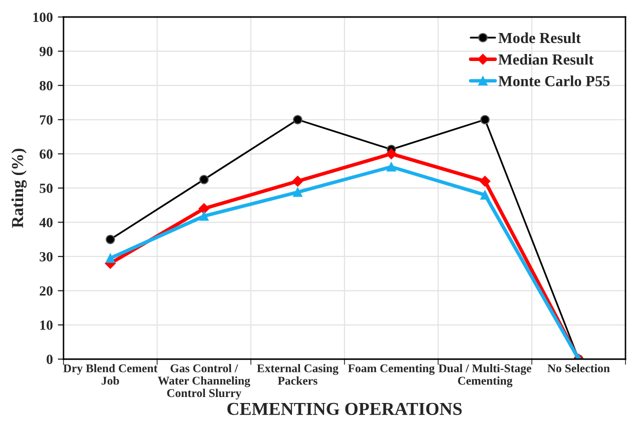 This screenshot has width=635, height=425. What do you see at coordinates (297, 374) in the screenshot?
I see `x-tick-label: External Casing Packers` at bounding box center [297, 374].